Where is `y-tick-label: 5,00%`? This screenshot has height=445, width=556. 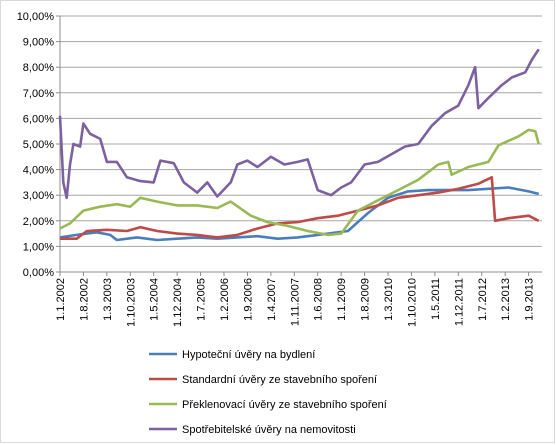
y-tick-label: 5,00% is located at coordinates (38, 145).